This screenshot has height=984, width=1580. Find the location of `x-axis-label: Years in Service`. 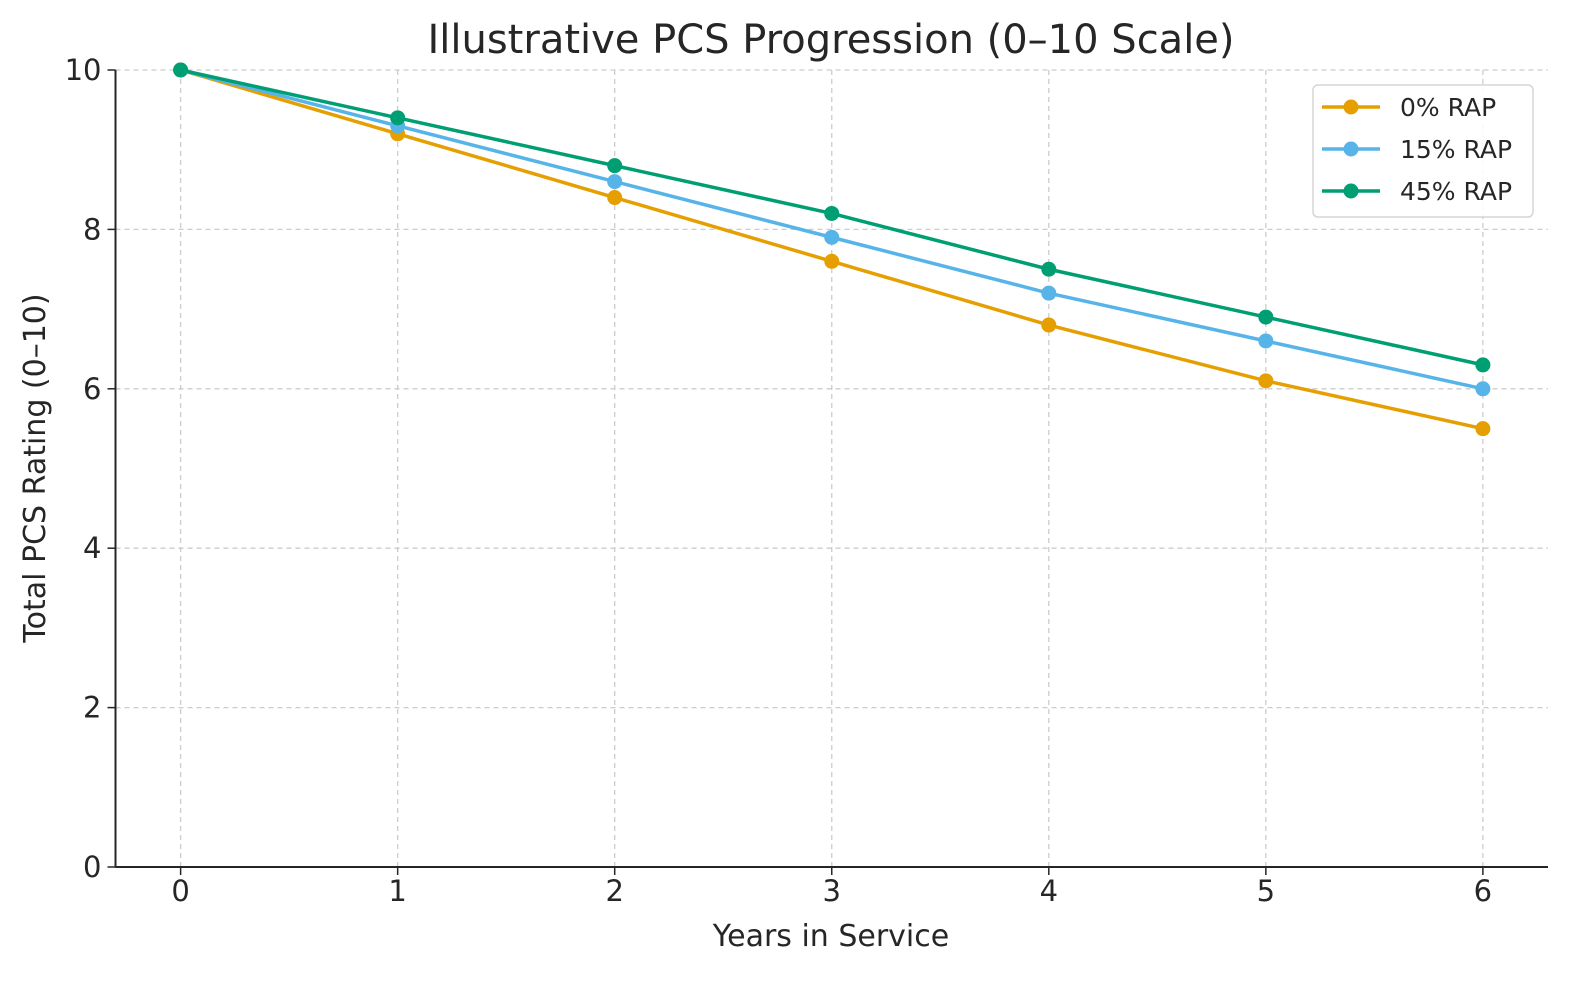

x-axis-label: Years in Service is located at coordinates (830, 936).